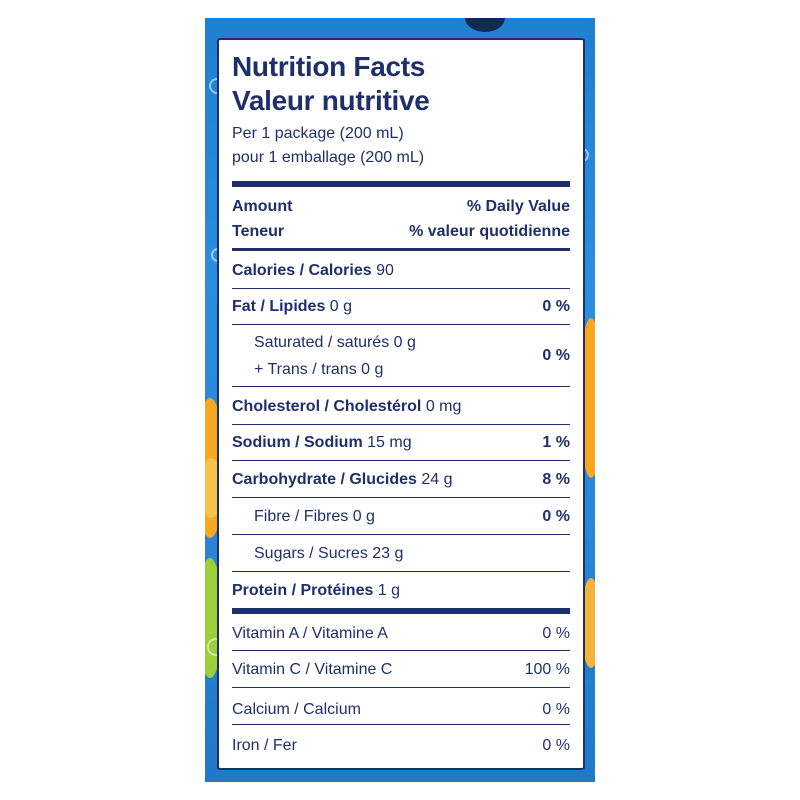  I want to click on sat-trans-dv: 0 %, so click(556, 355).